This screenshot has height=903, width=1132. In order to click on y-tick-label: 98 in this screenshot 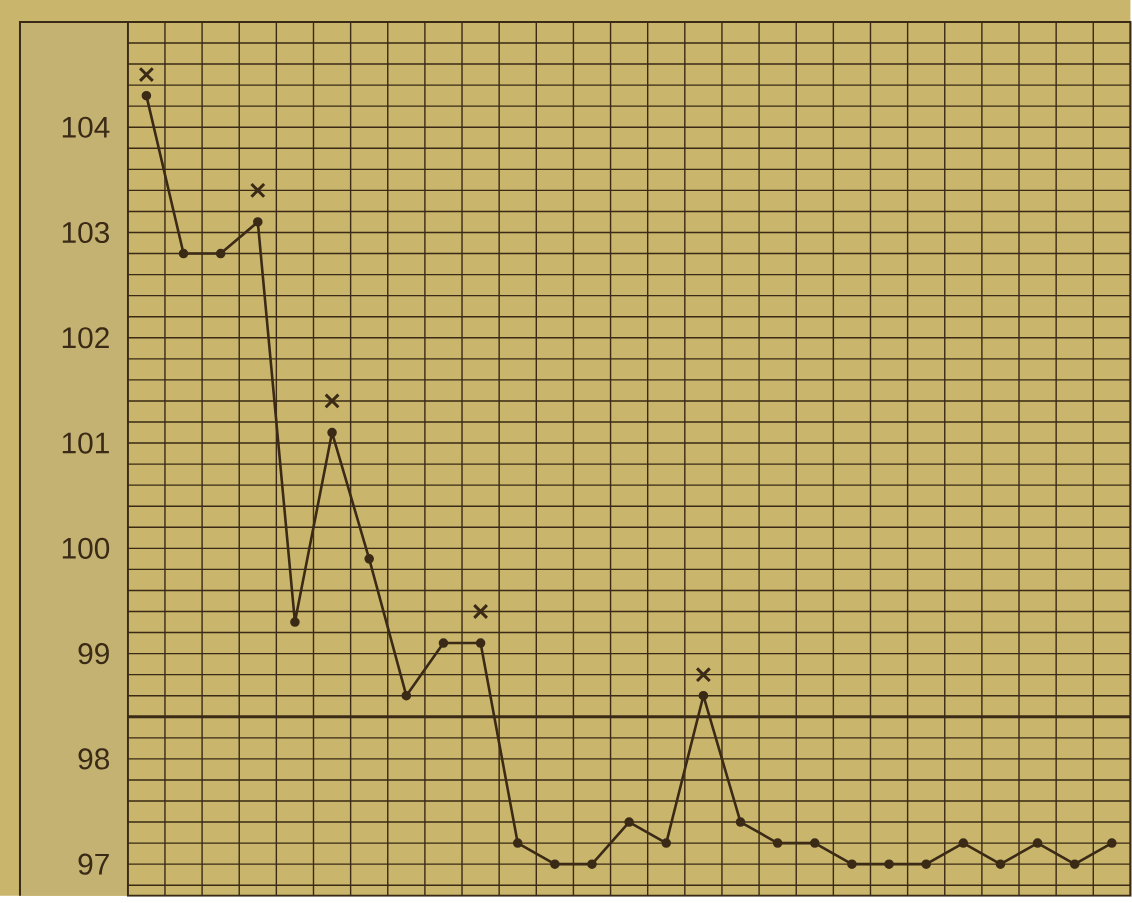, I will do `click(94, 759)`.